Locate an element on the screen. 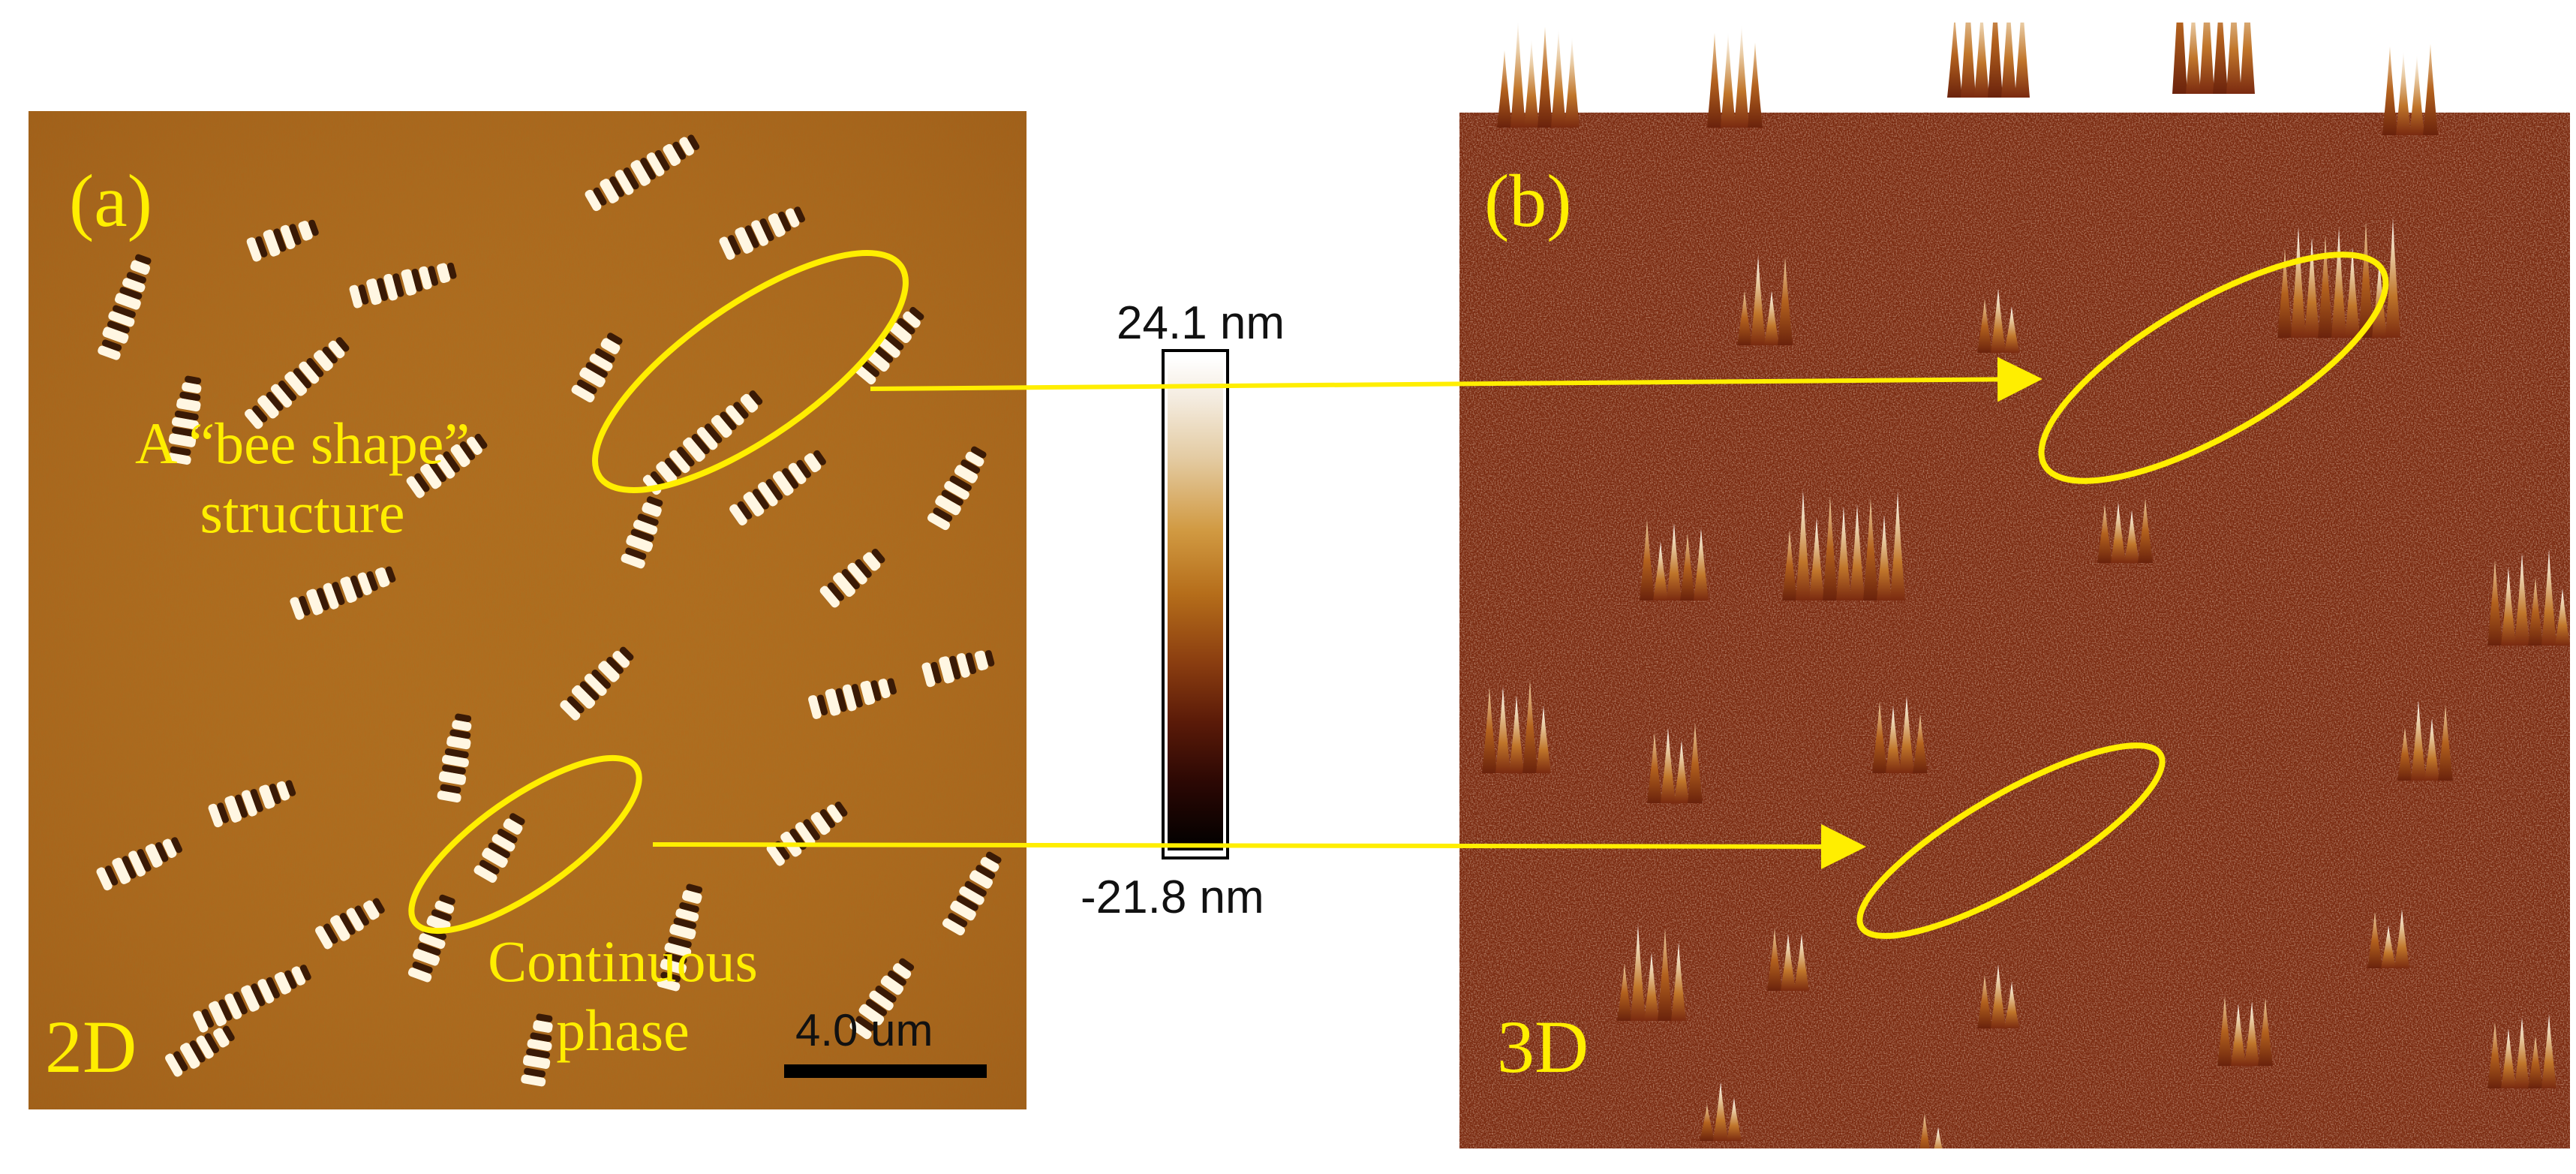 This screenshot has height=1174, width=2576. continuous-phase-ellipse-2d is located at coordinates (525, 844).